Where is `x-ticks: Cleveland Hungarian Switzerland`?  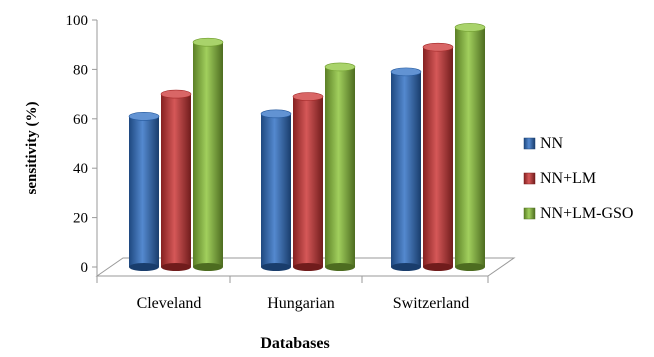 x-ticks: Cleveland Hungarian Switzerland is located at coordinates (292, 294).